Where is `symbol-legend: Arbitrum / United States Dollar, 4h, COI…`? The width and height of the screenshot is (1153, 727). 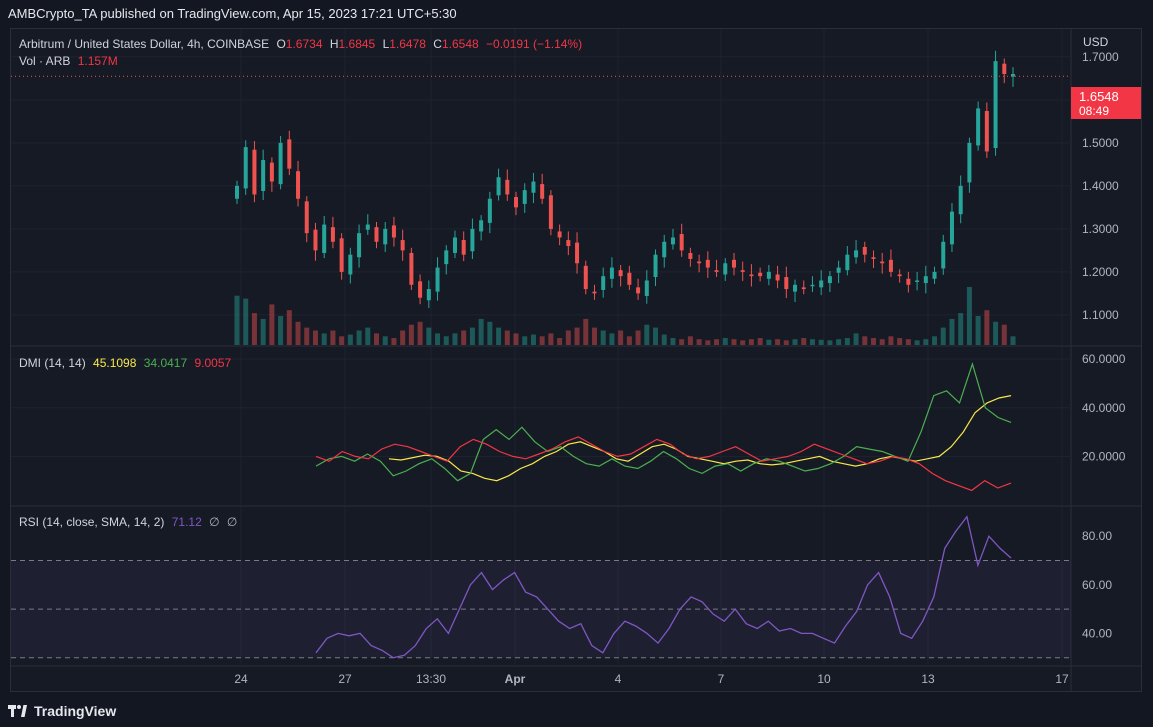 symbol-legend: Arbitrum / United States Dollar, 4h, COI… is located at coordinates (302, 44).